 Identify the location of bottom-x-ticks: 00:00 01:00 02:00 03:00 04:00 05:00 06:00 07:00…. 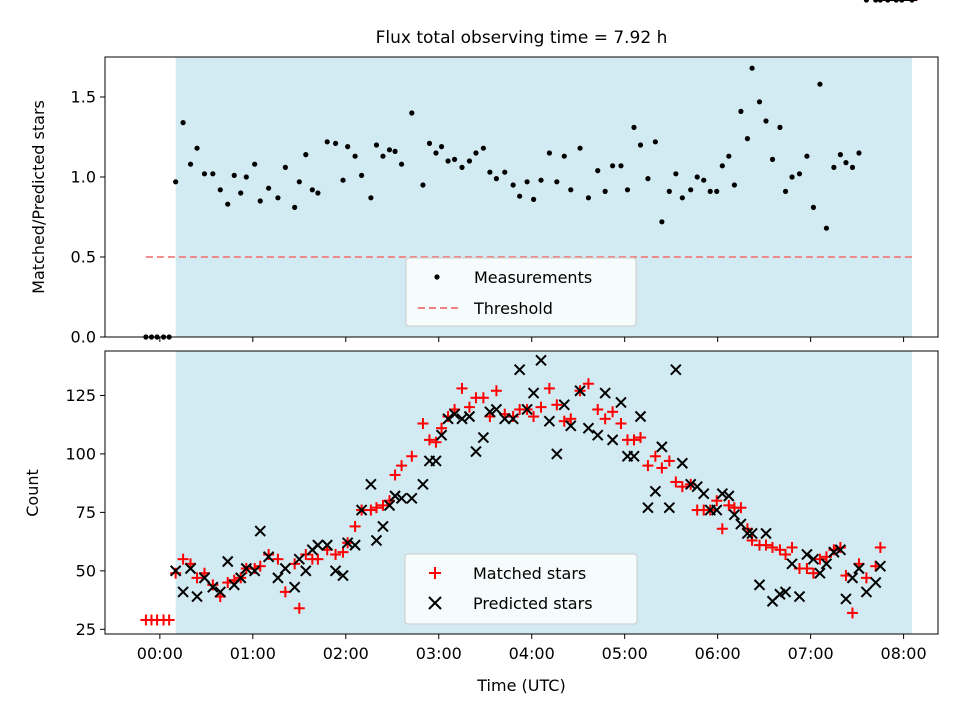
(532, 648).